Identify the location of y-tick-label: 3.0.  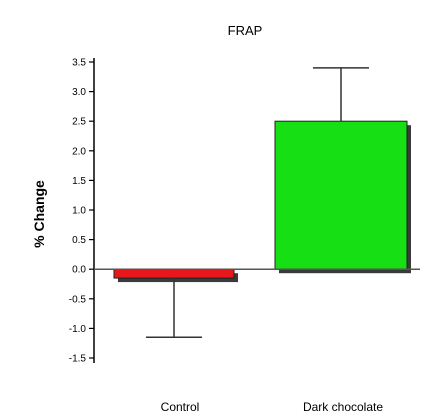
(79, 92).